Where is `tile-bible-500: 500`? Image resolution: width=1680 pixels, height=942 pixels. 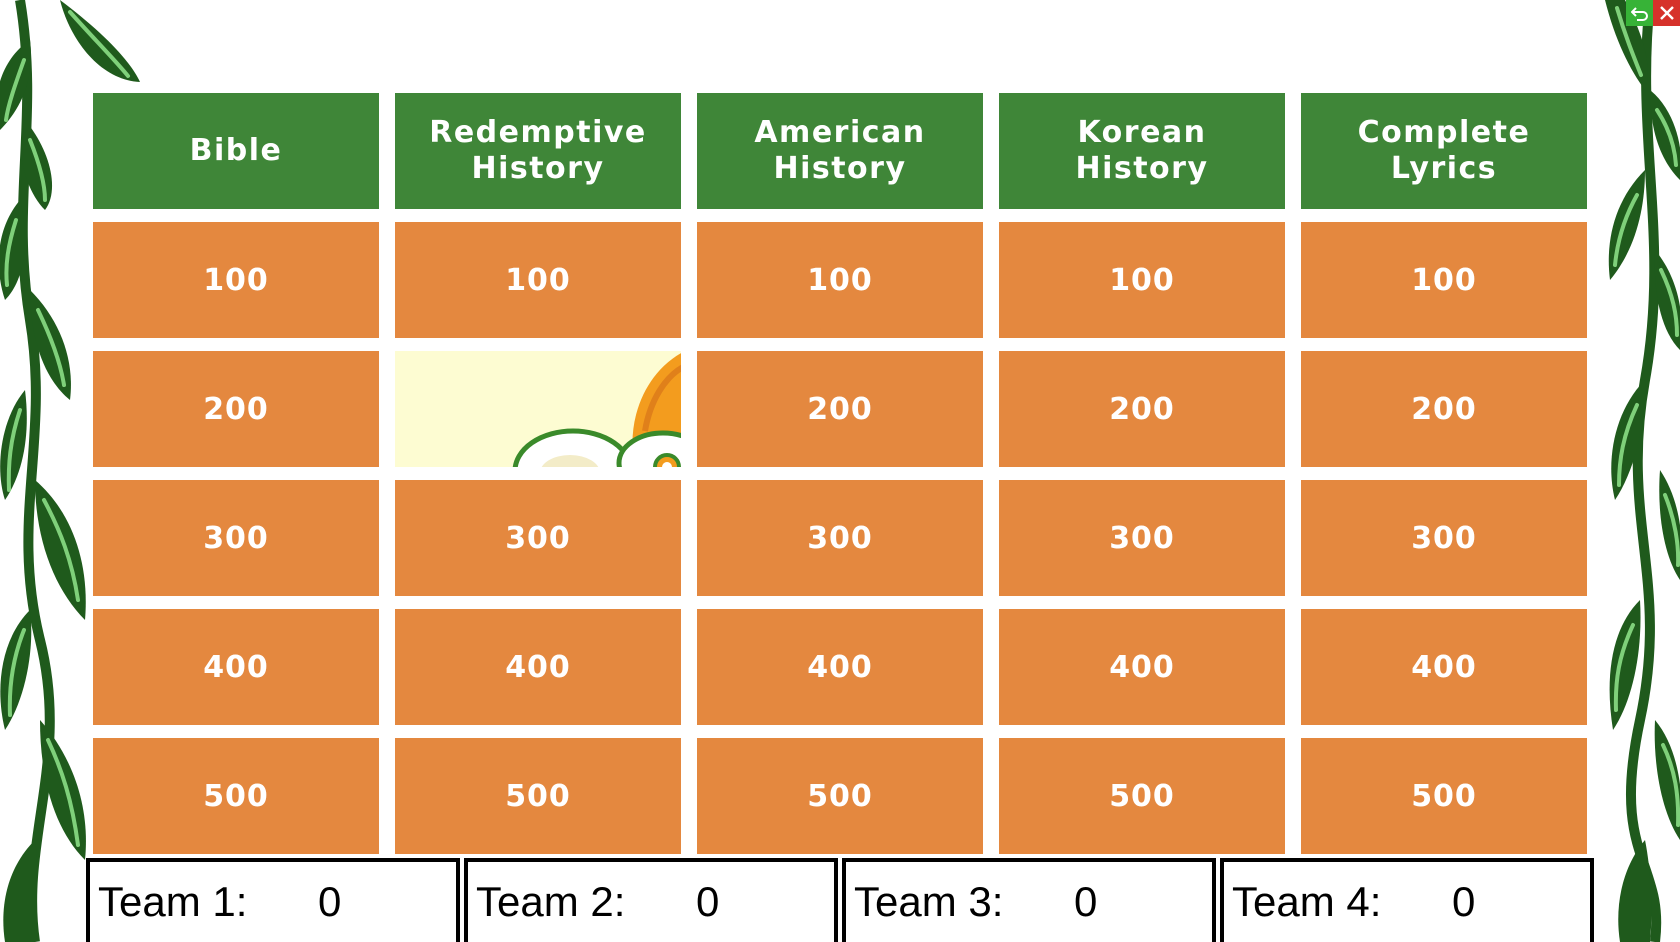
tile-bible-500: 500 is located at coordinates (236, 796).